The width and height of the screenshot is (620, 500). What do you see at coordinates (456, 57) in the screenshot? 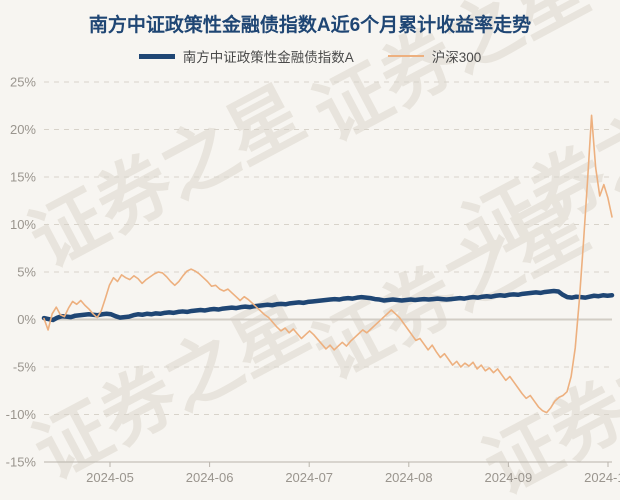
I see `legend-item-label: 沪深300` at bounding box center [456, 57].